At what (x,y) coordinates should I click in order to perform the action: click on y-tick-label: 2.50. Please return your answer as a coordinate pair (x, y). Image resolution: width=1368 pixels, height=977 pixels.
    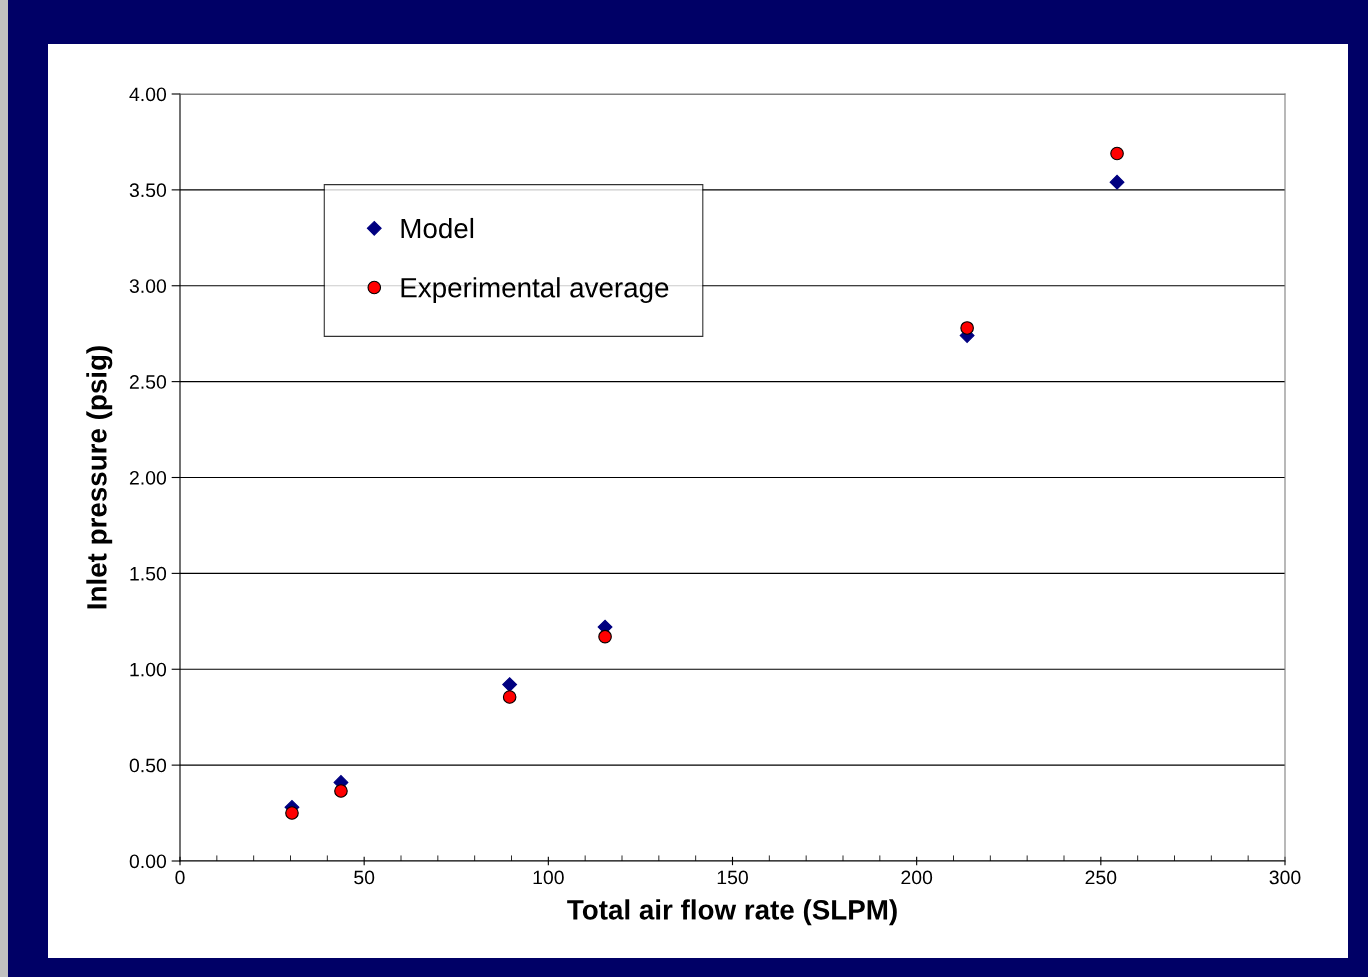
    Looking at the image, I should click on (148, 382).